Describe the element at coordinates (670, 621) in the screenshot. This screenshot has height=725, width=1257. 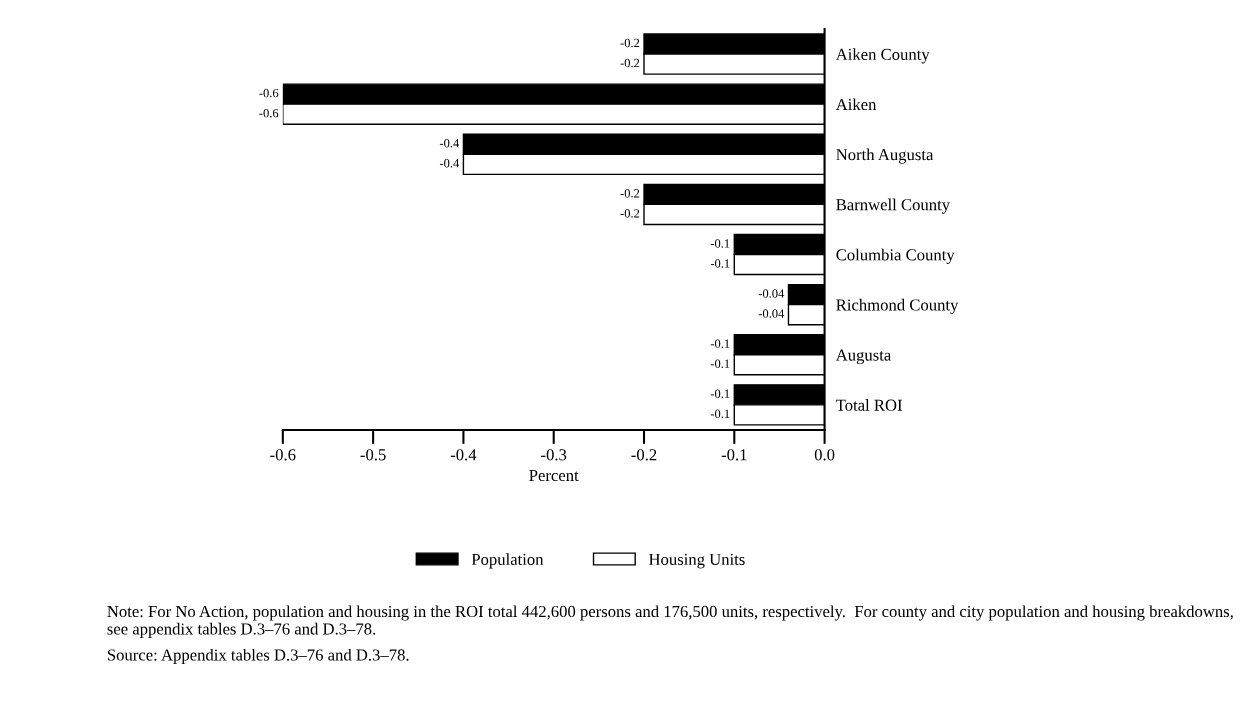
I see `text: Note: For No Action, population and housing in the ROI total 442,600 persons and 176,500 units, respectively. For county and city population and housing breakdowns, see appendix tables D.3–76 and D.3–78.` at that location.